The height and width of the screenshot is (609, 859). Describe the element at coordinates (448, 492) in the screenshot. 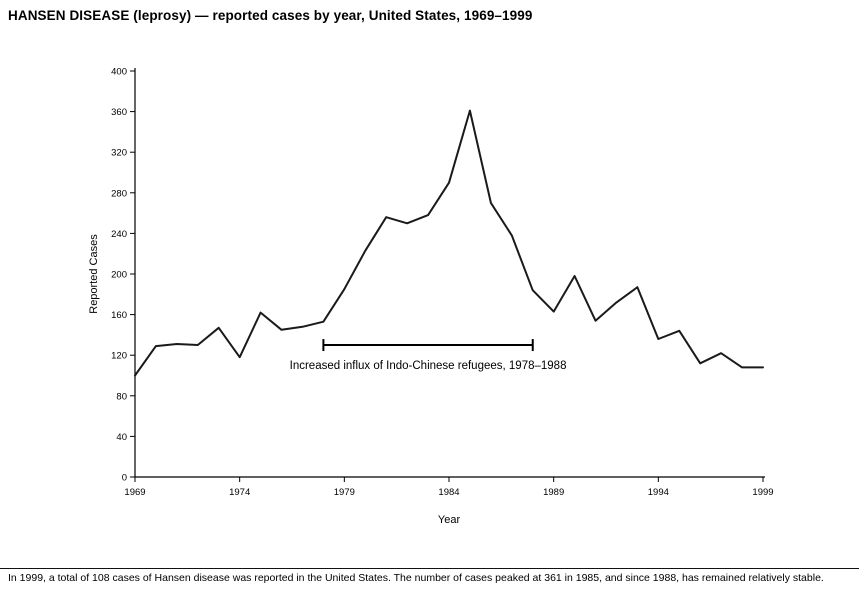

I see `x-tick-label: 1984` at that location.